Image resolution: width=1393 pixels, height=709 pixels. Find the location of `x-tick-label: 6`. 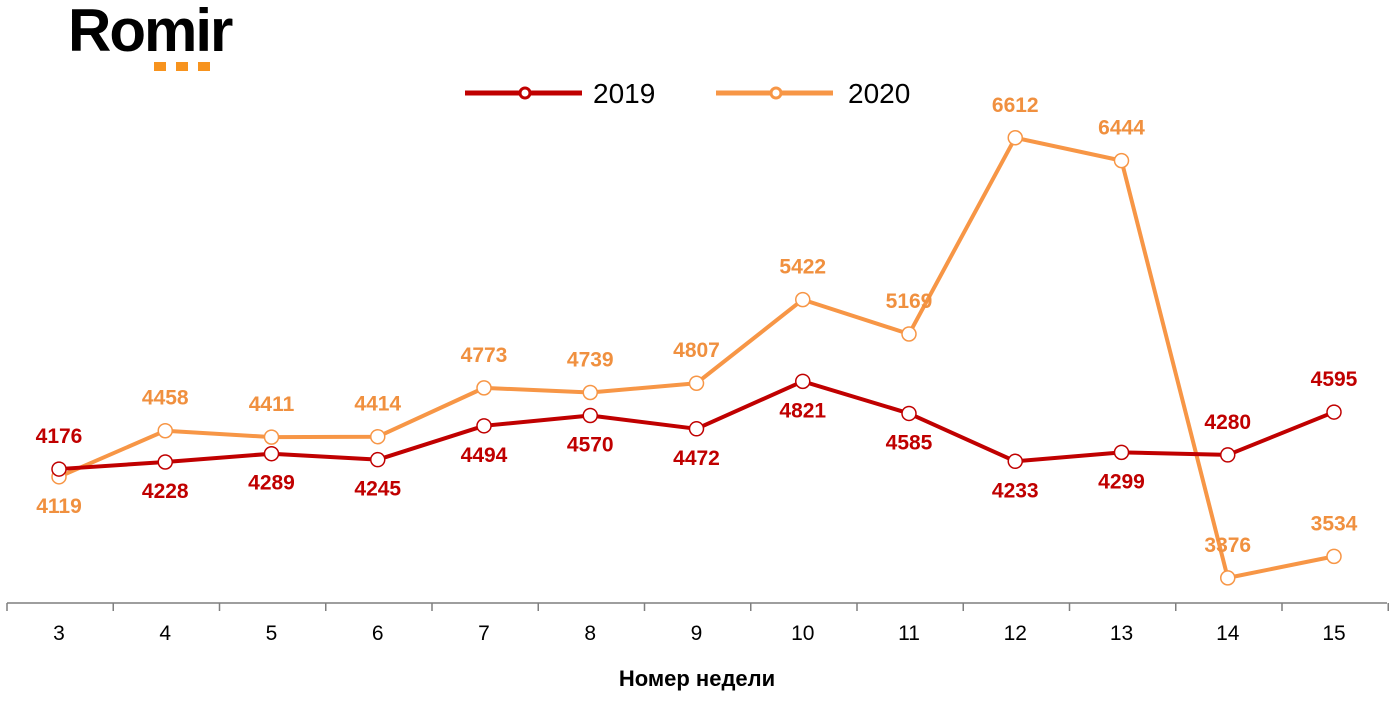

x-tick-label: 6 is located at coordinates (378, 633).